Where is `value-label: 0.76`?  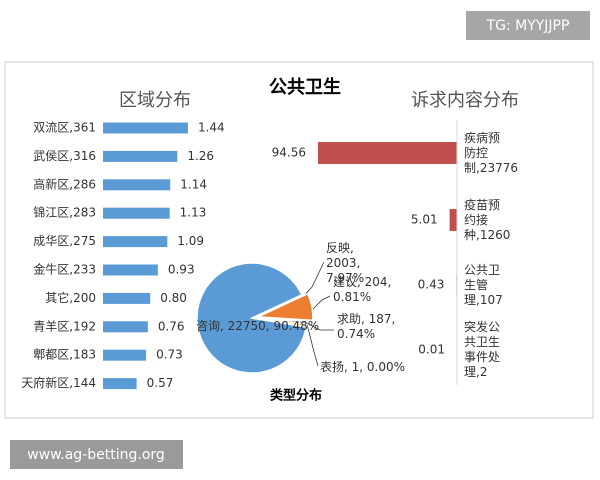
value-label: 0.76 is located at coordinates (171, 326).